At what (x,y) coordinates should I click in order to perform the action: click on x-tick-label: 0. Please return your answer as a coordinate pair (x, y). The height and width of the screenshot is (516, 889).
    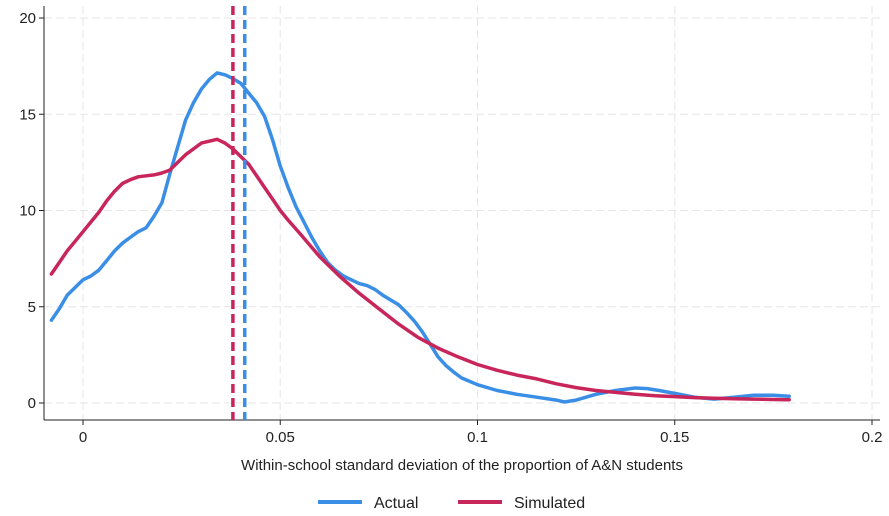
    Looking at the image, I should click on (83, 437).